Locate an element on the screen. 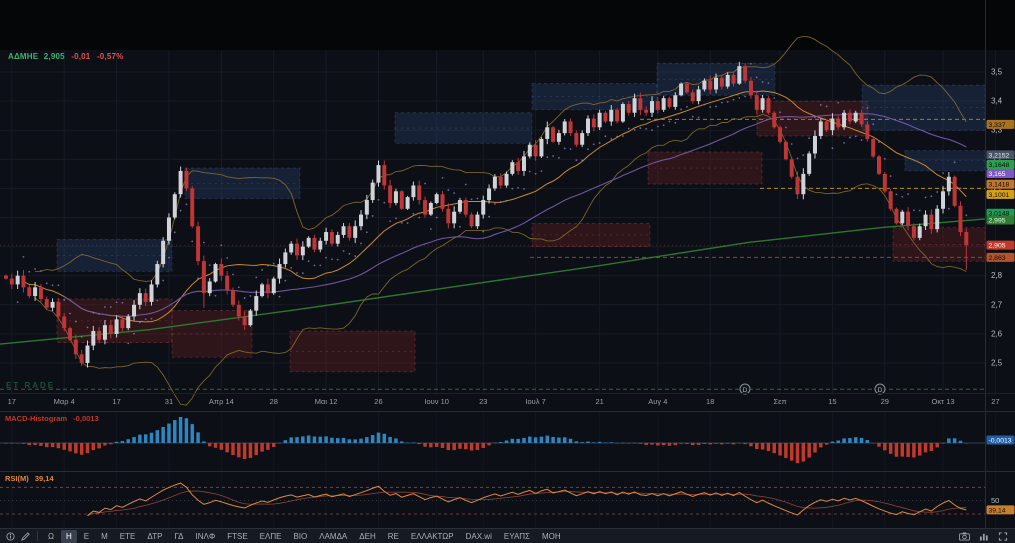  svg-text: 26 is located at coordinates (378, 401).